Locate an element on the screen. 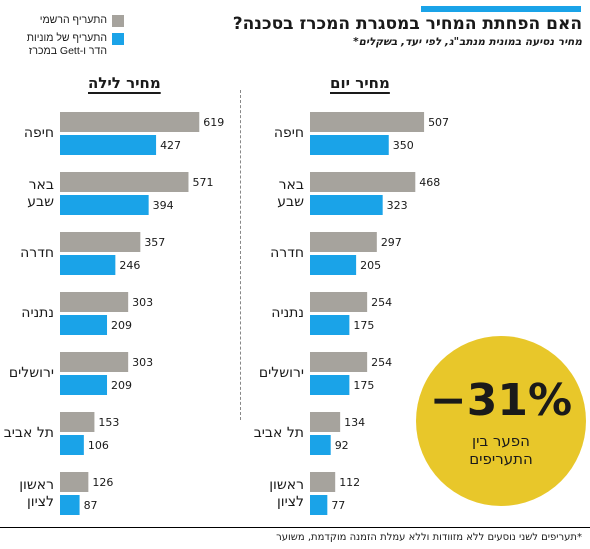 The image size is (590, 549). legend-swatch-gett is located at coordinates (118, 39).